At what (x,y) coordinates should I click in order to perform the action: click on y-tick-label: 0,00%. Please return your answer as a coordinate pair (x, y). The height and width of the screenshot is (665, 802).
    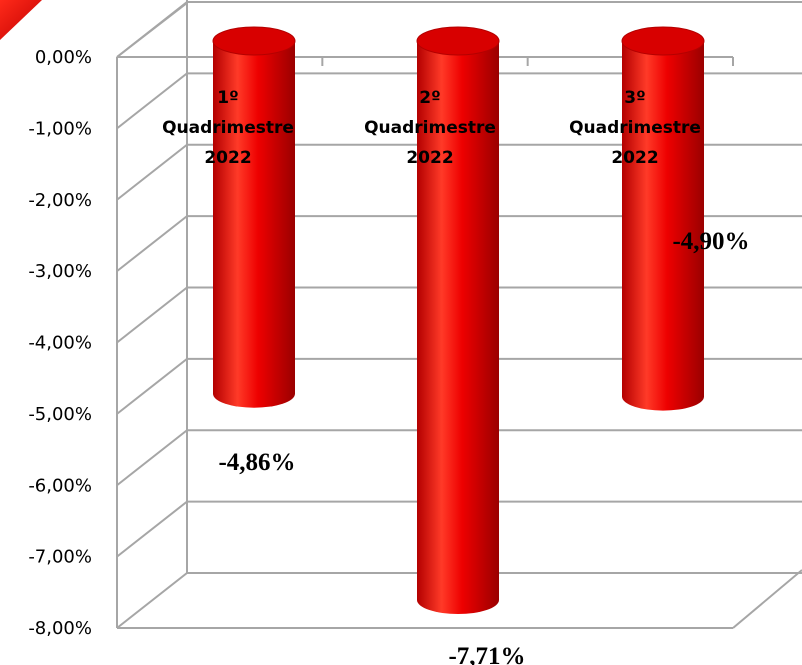
    Looking at the image, I should click on (63, 57).